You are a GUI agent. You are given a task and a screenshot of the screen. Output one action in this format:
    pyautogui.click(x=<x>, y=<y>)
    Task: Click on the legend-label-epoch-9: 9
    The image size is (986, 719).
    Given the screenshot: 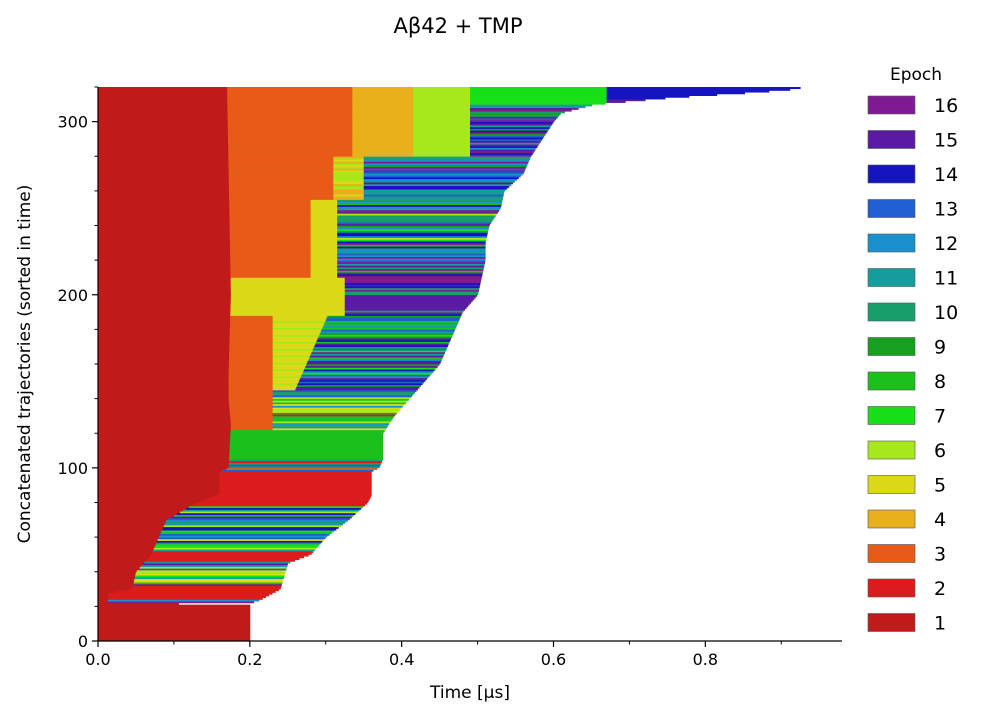 What is the action you would take?
    pyautogui.click(x=940, y=348)
    